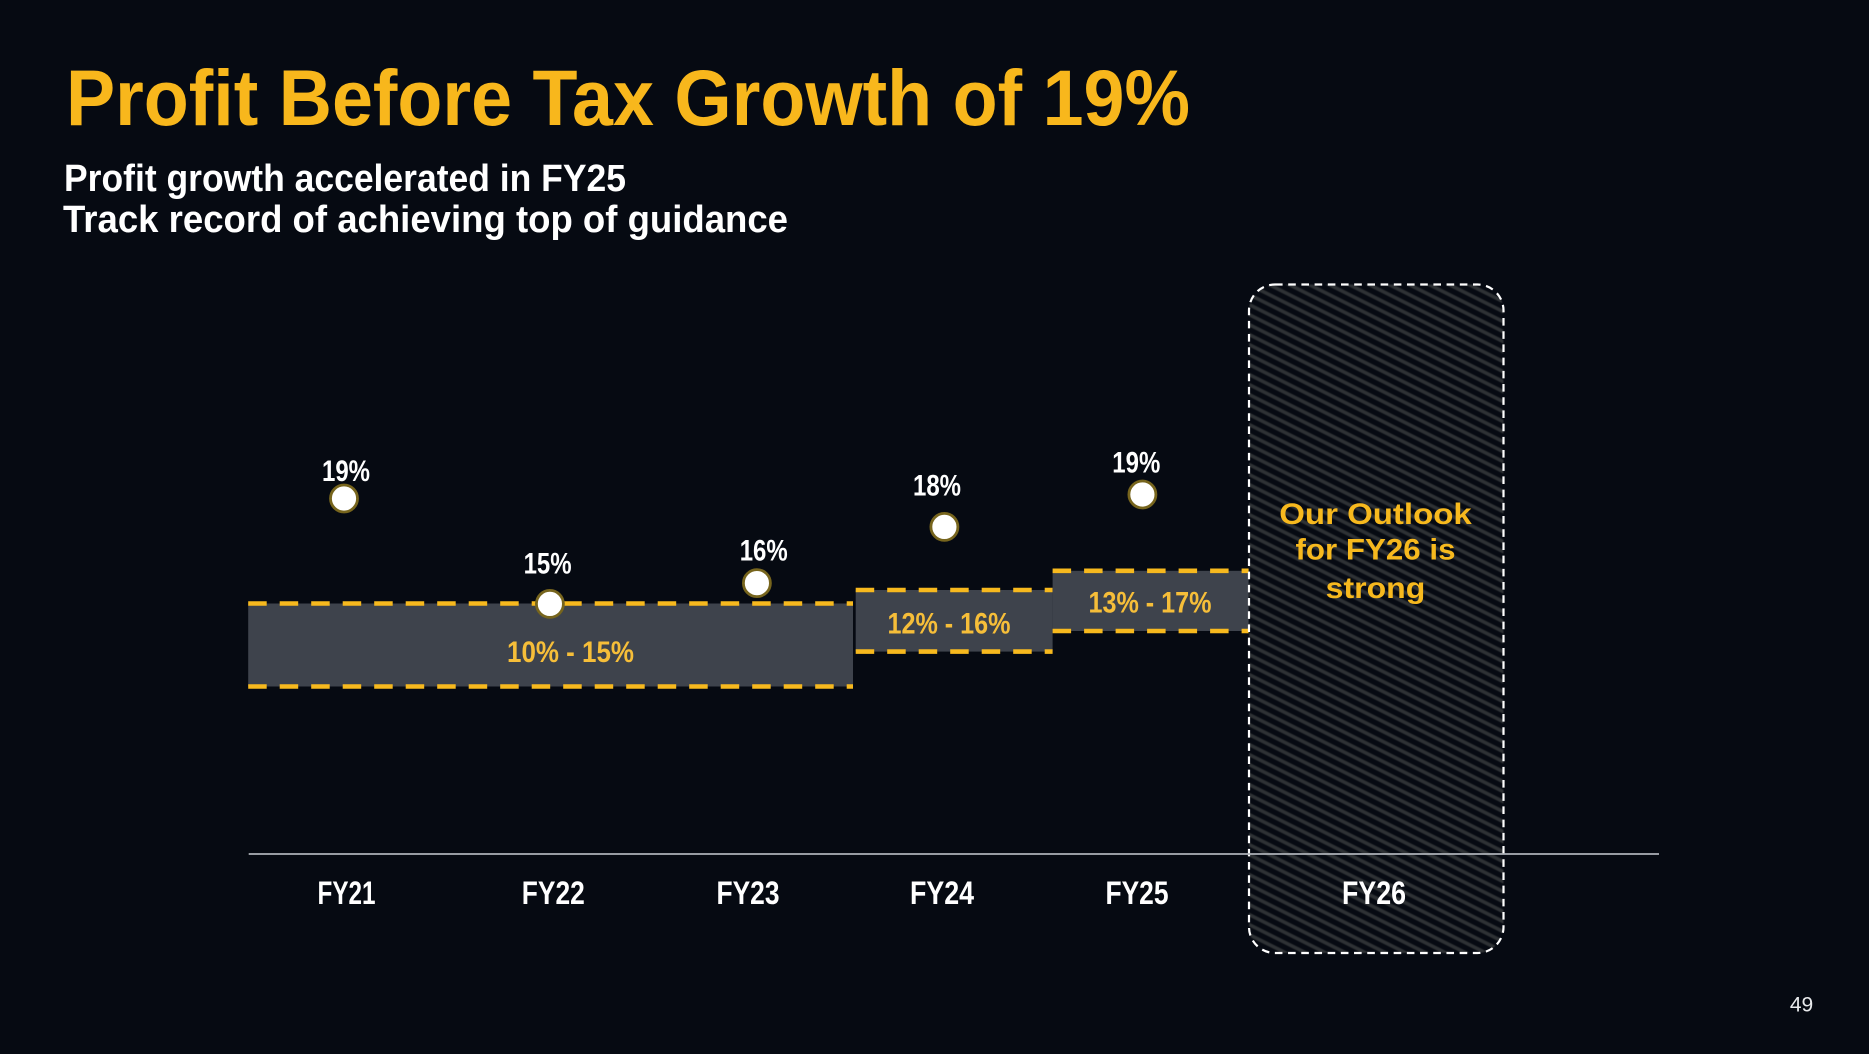  I want to click on svg-text: FY22, so click(553, 893).